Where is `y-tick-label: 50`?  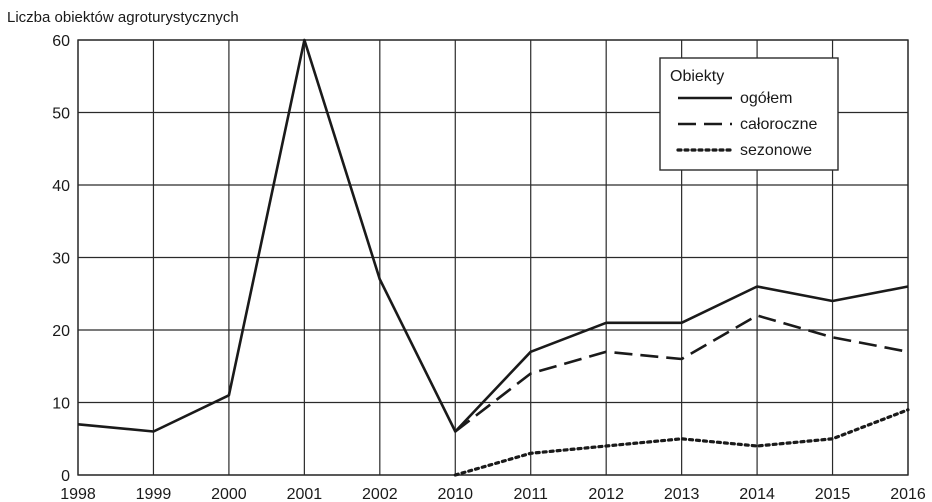 y-tick-label: 50 is located at coordinates (61, 114).